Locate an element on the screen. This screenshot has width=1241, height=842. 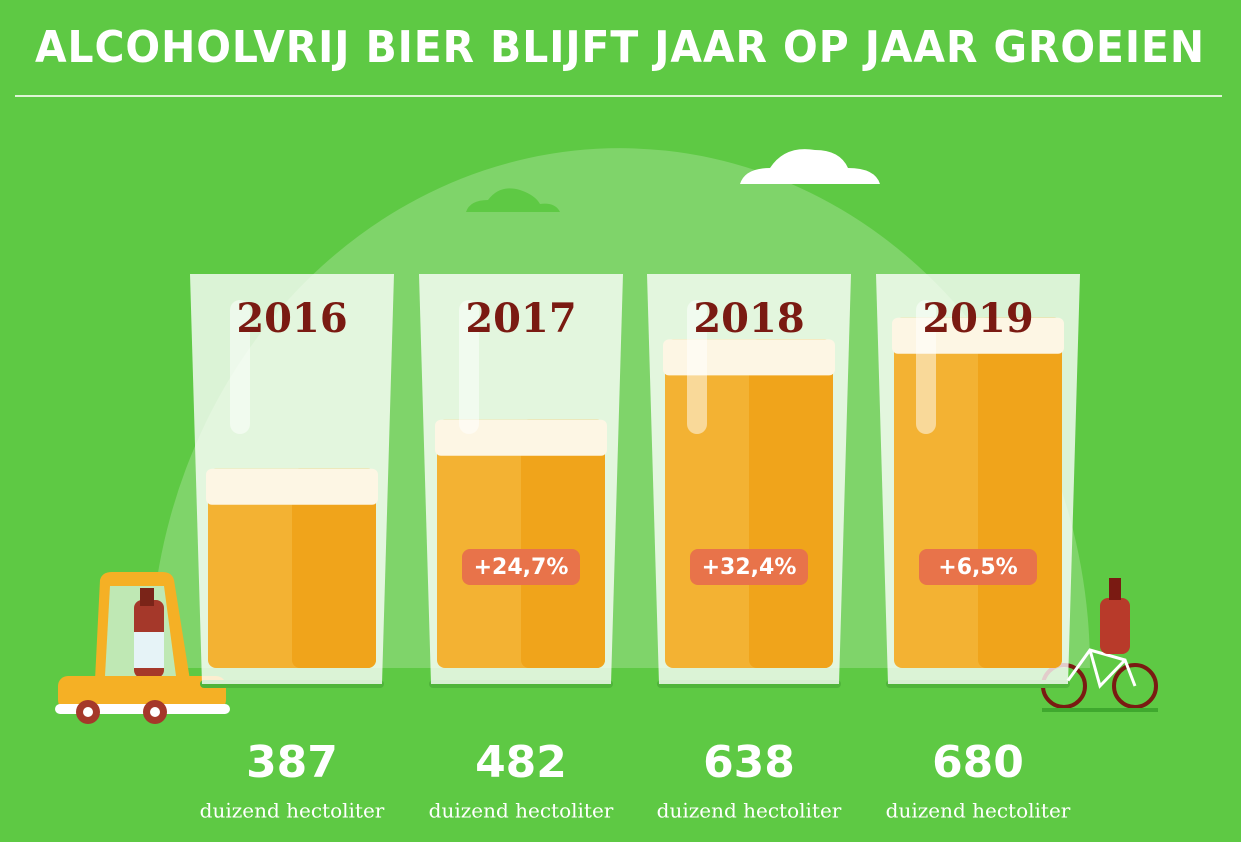
value-label: 638 is located at coordinates (749, 762).